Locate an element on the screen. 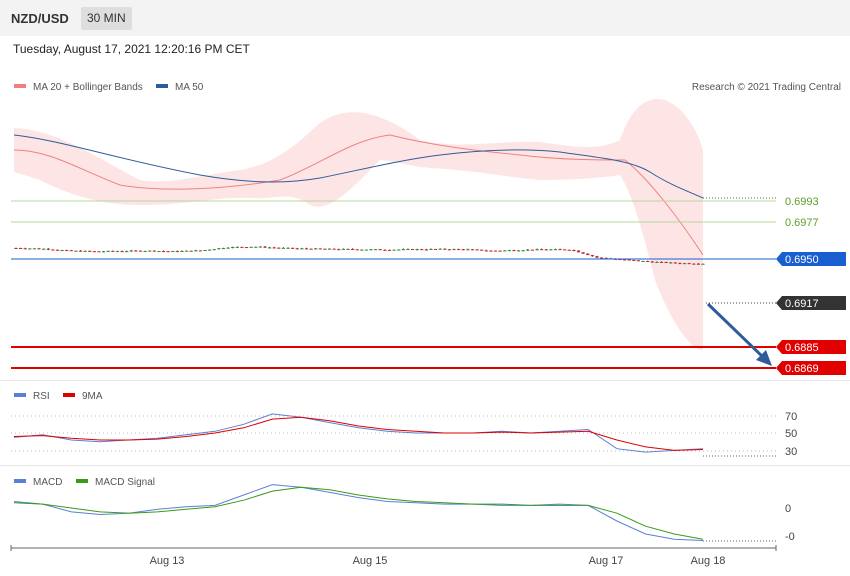 This screenshot has height=576, width=850. rsi-tick-70: 70 is located at coordinates (791, 417).